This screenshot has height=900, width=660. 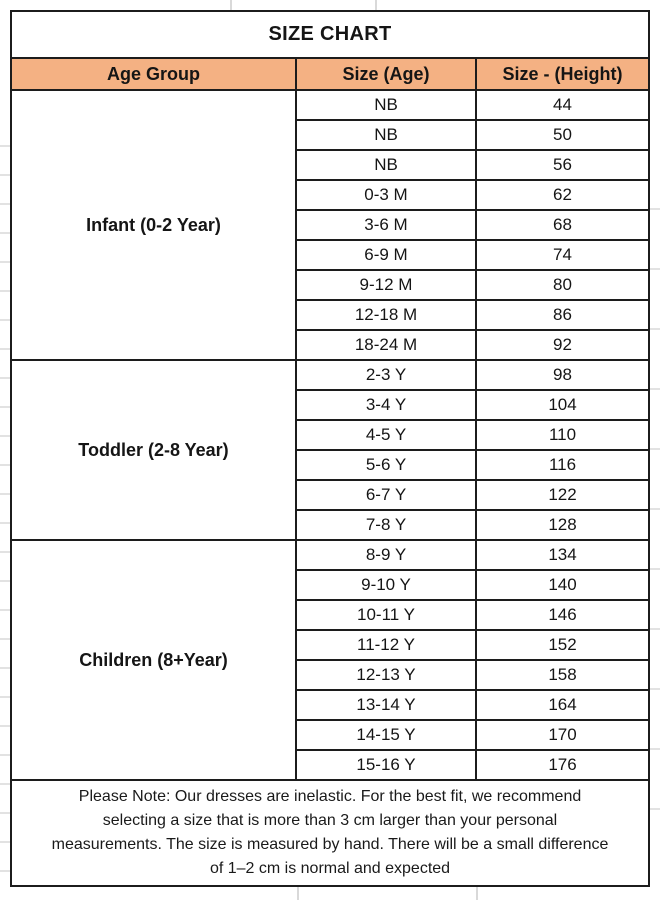 I want to click on size-height-cell: 152, so click(x=562, y=645).